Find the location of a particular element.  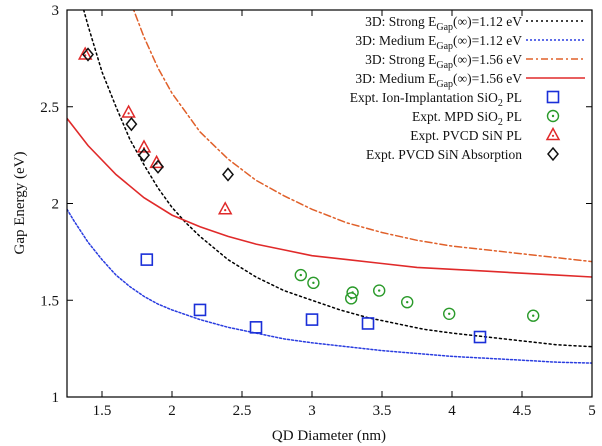

legend-marker-expt-pvcd-sin-pl-dot is located at coordinates (553, 135).